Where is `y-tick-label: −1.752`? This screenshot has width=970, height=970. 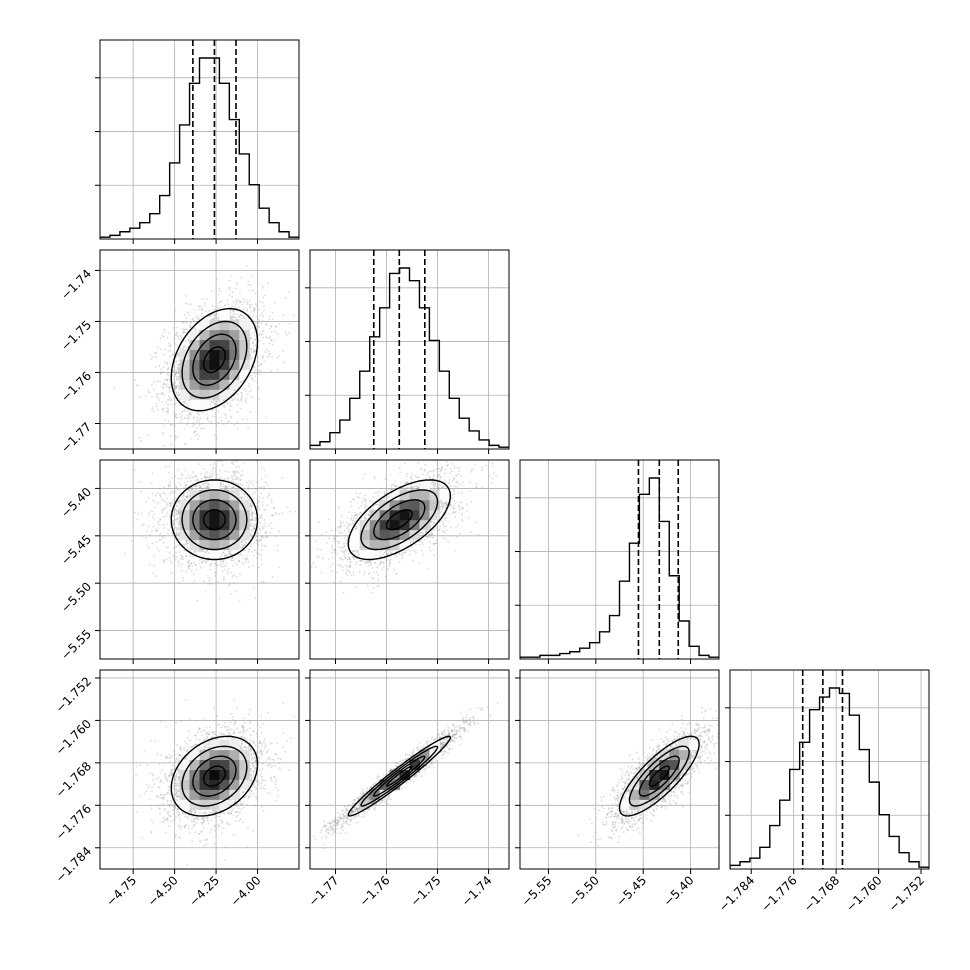
y-tick-label: −1.752 is located at coordinates (73, 694).